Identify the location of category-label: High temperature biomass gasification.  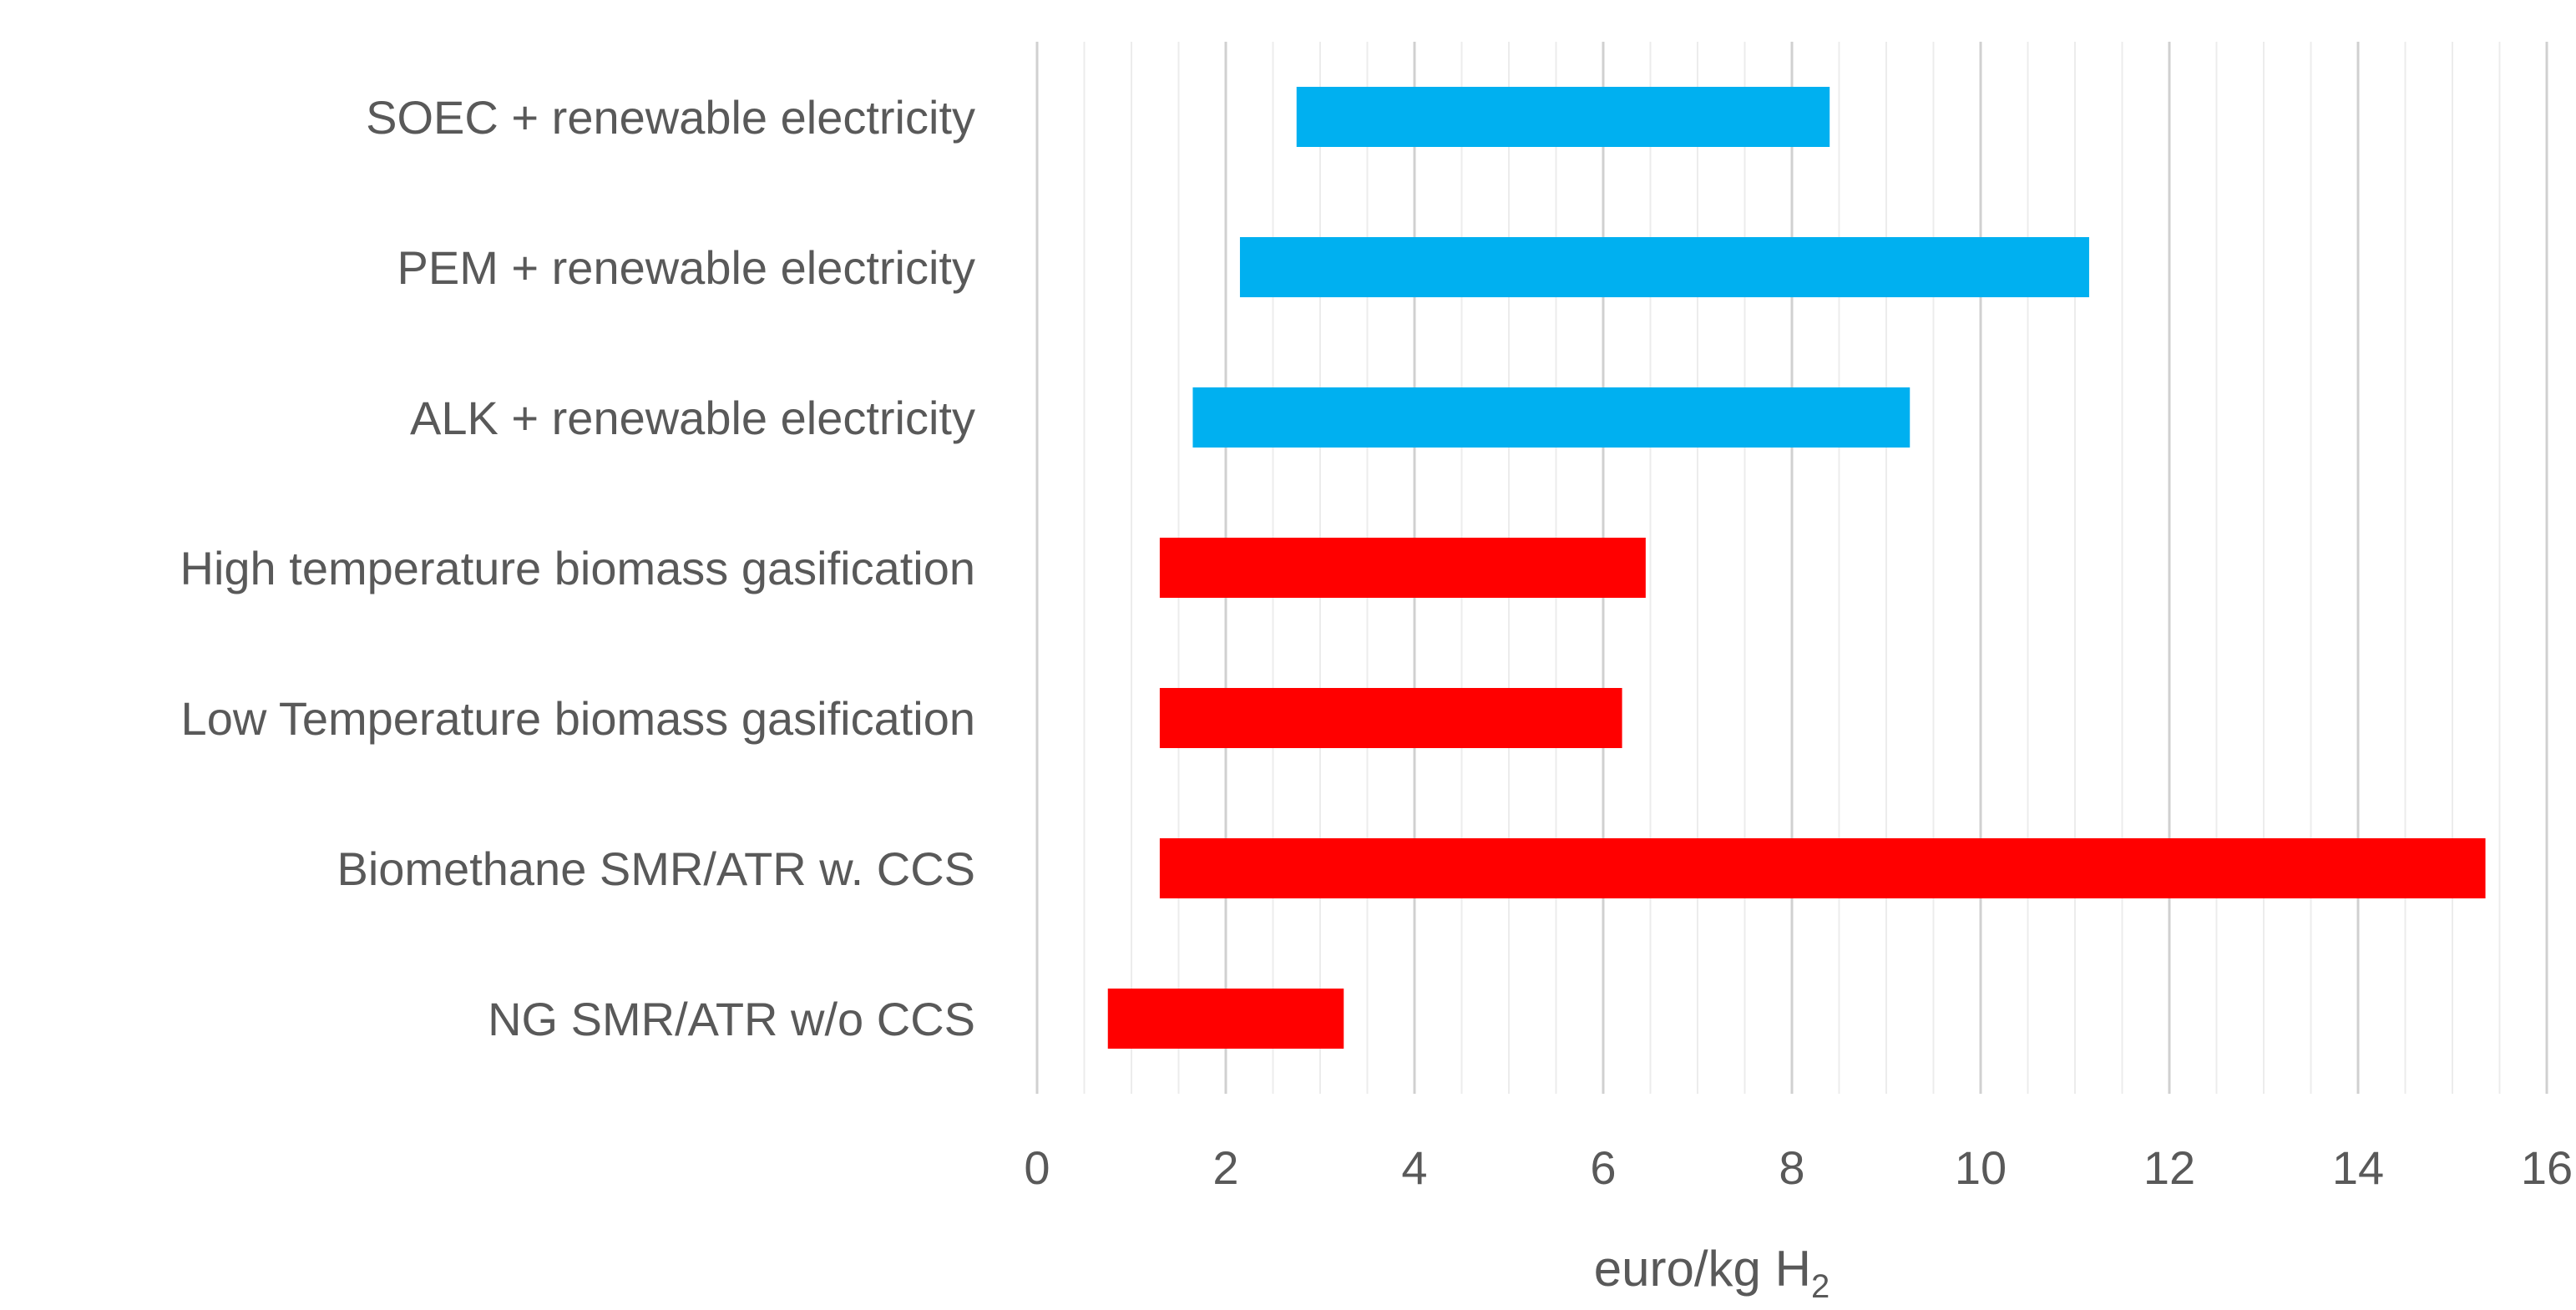
(577, 568).